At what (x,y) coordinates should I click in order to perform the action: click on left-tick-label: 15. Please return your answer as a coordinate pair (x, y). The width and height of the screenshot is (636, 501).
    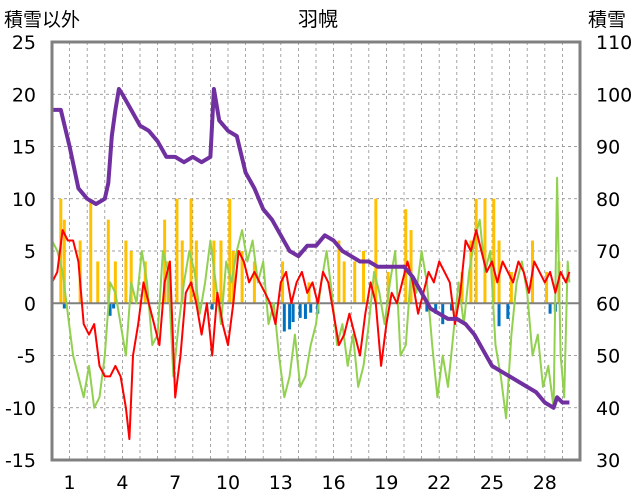
    Looking at the image, I should click on (24, 148).